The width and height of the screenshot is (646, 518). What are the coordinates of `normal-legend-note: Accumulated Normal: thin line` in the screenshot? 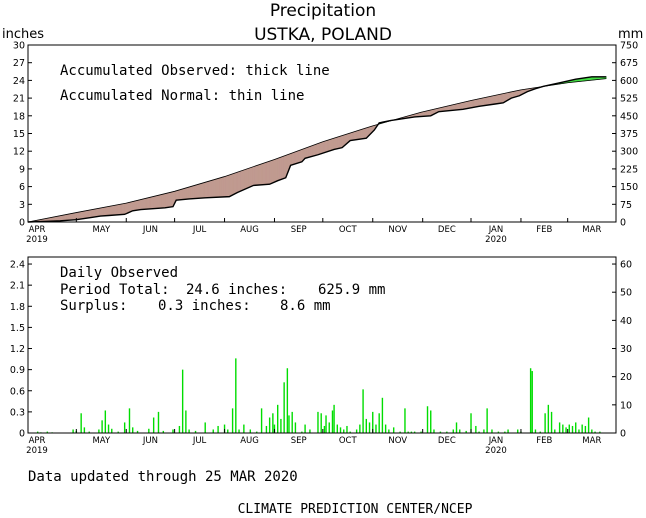 It's located at (182, 96).